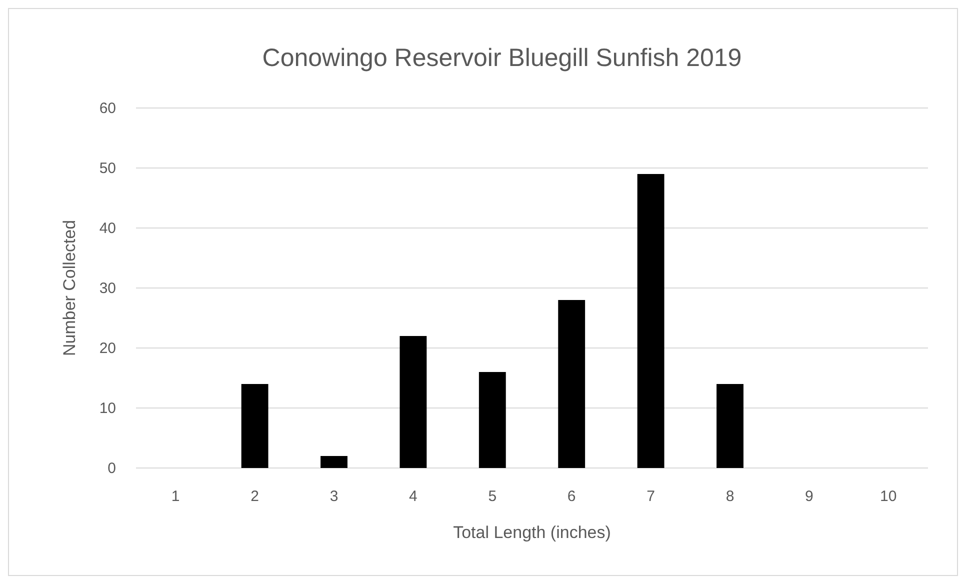  Describe the element at coordinates (502, 58) in the screenshot. I see `chart-title: Conowingo Reservoir Bluegill Sunfish 2019` at that location.